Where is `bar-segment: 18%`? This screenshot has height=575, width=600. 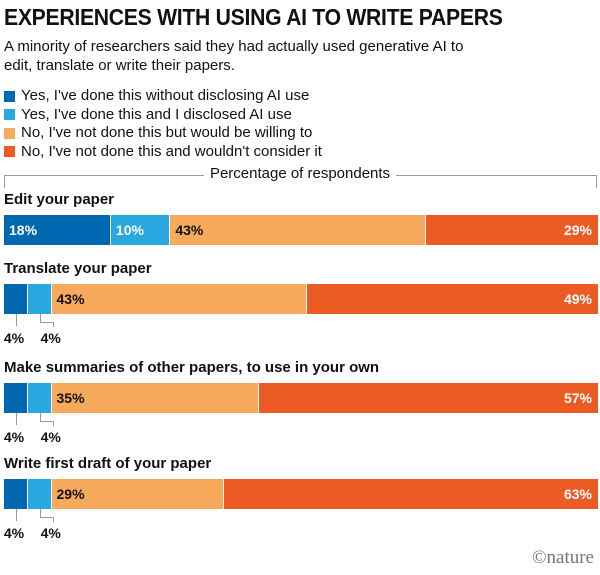 bar-segment: 18% is located at coordinates (57, 230).